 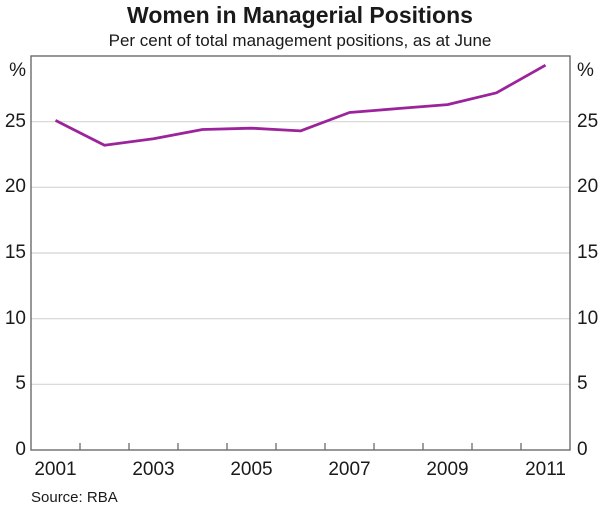 I want to click on y-tick-label-right: 0, so click(x=582, y=449).